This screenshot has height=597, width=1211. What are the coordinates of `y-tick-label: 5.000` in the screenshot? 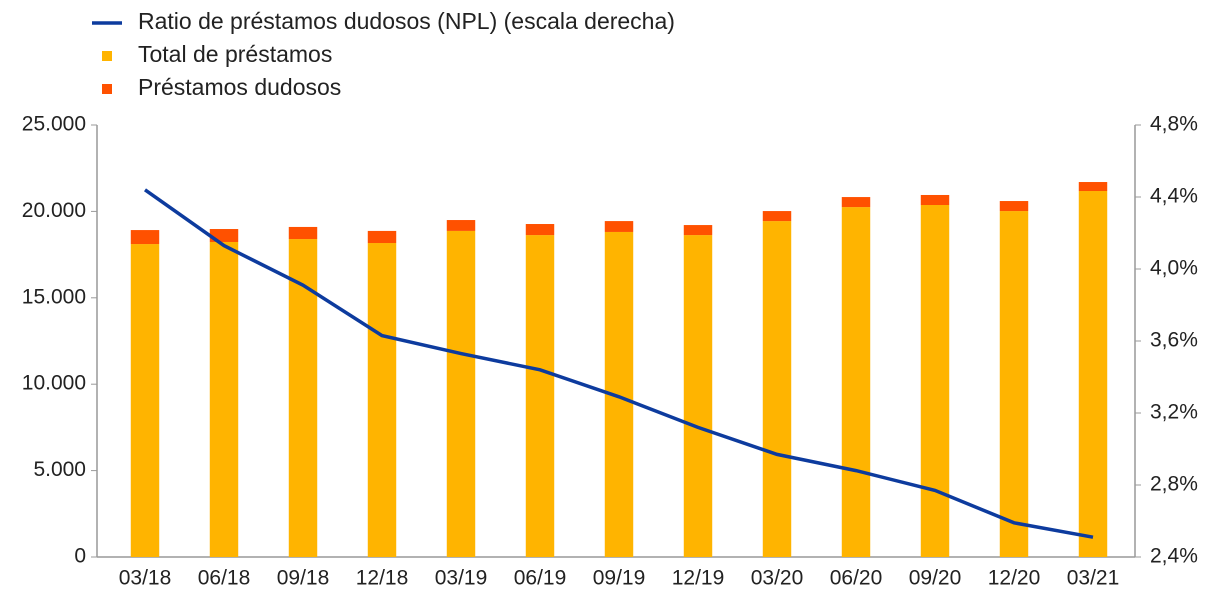 It's located at (59, 469).